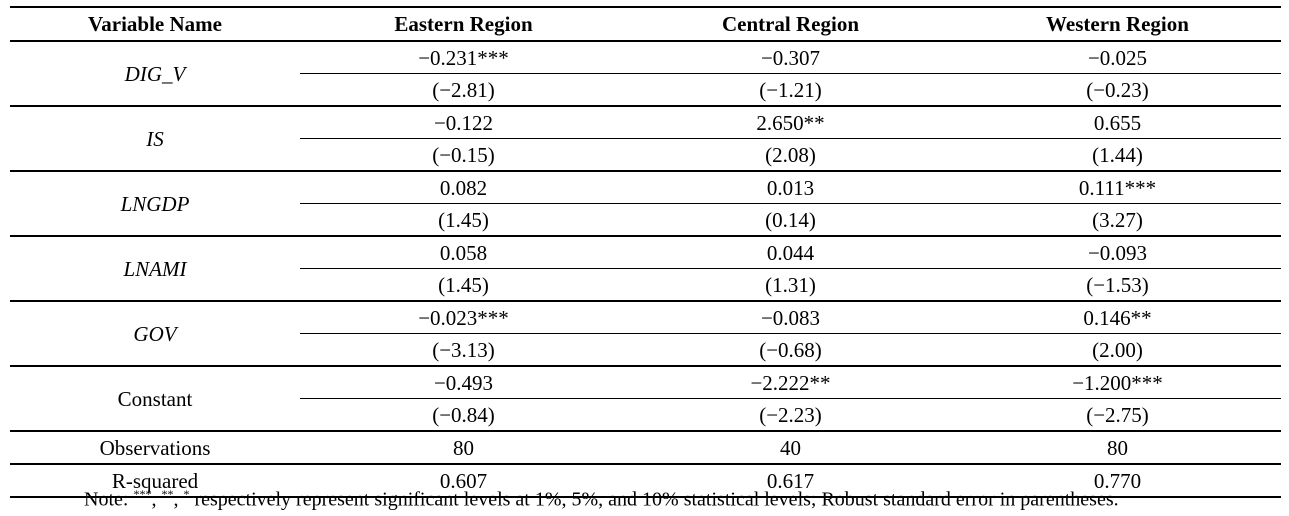 This screenshot has width=1289, height=516. I want to click on coefficient-cell: 0.082, so click(463, 187).